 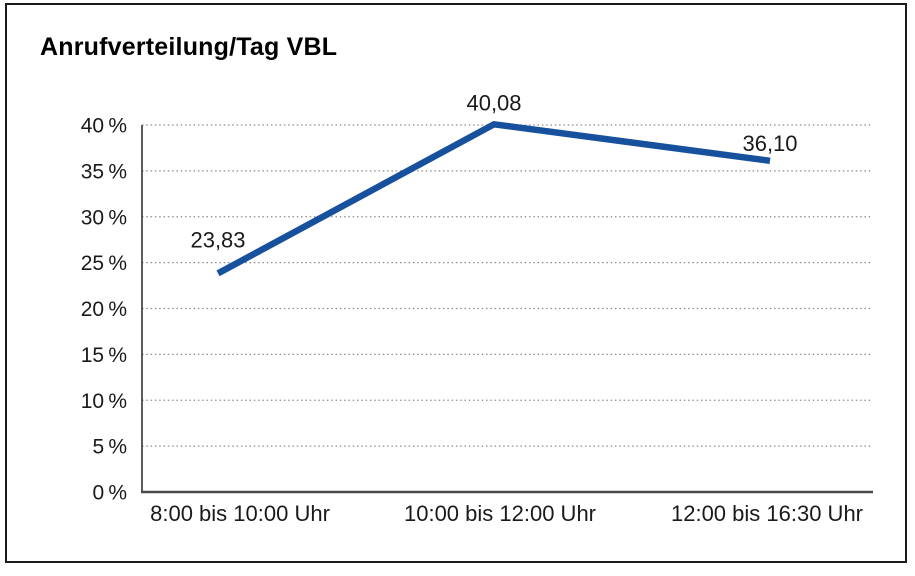 I want to click on y-tick-label: 35 %, so click(x=104, y=171).